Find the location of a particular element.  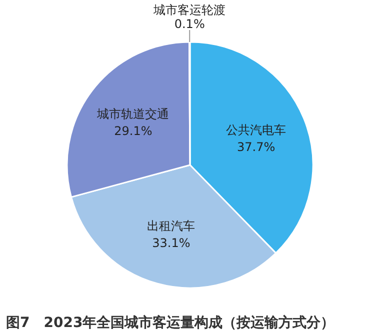

title: 图7 2023年全国城市客运量构成（按运输方式分） is located at coordinates (170, 323).